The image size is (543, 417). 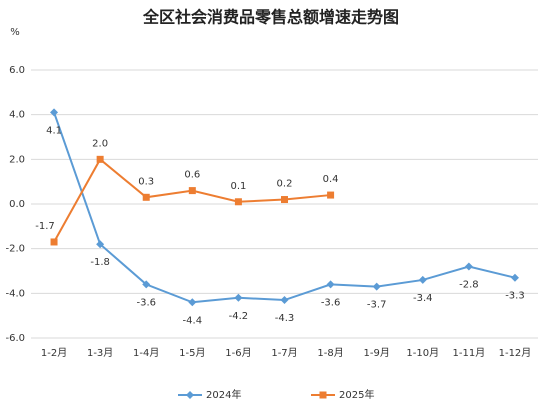 I want to click on y-tick-label: 6.0, so click(x=17, y=70).